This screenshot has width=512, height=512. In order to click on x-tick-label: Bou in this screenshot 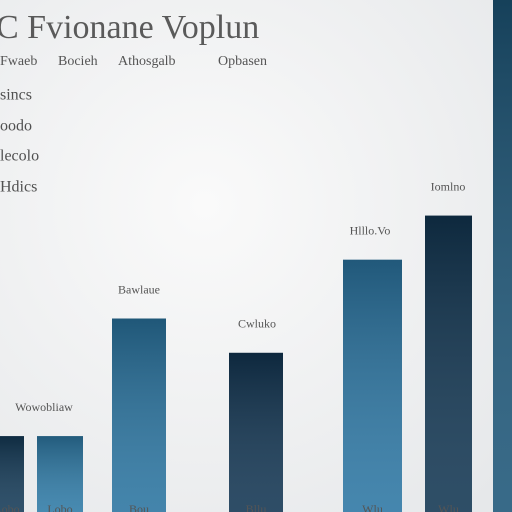, I will do `click(139, 507)`.